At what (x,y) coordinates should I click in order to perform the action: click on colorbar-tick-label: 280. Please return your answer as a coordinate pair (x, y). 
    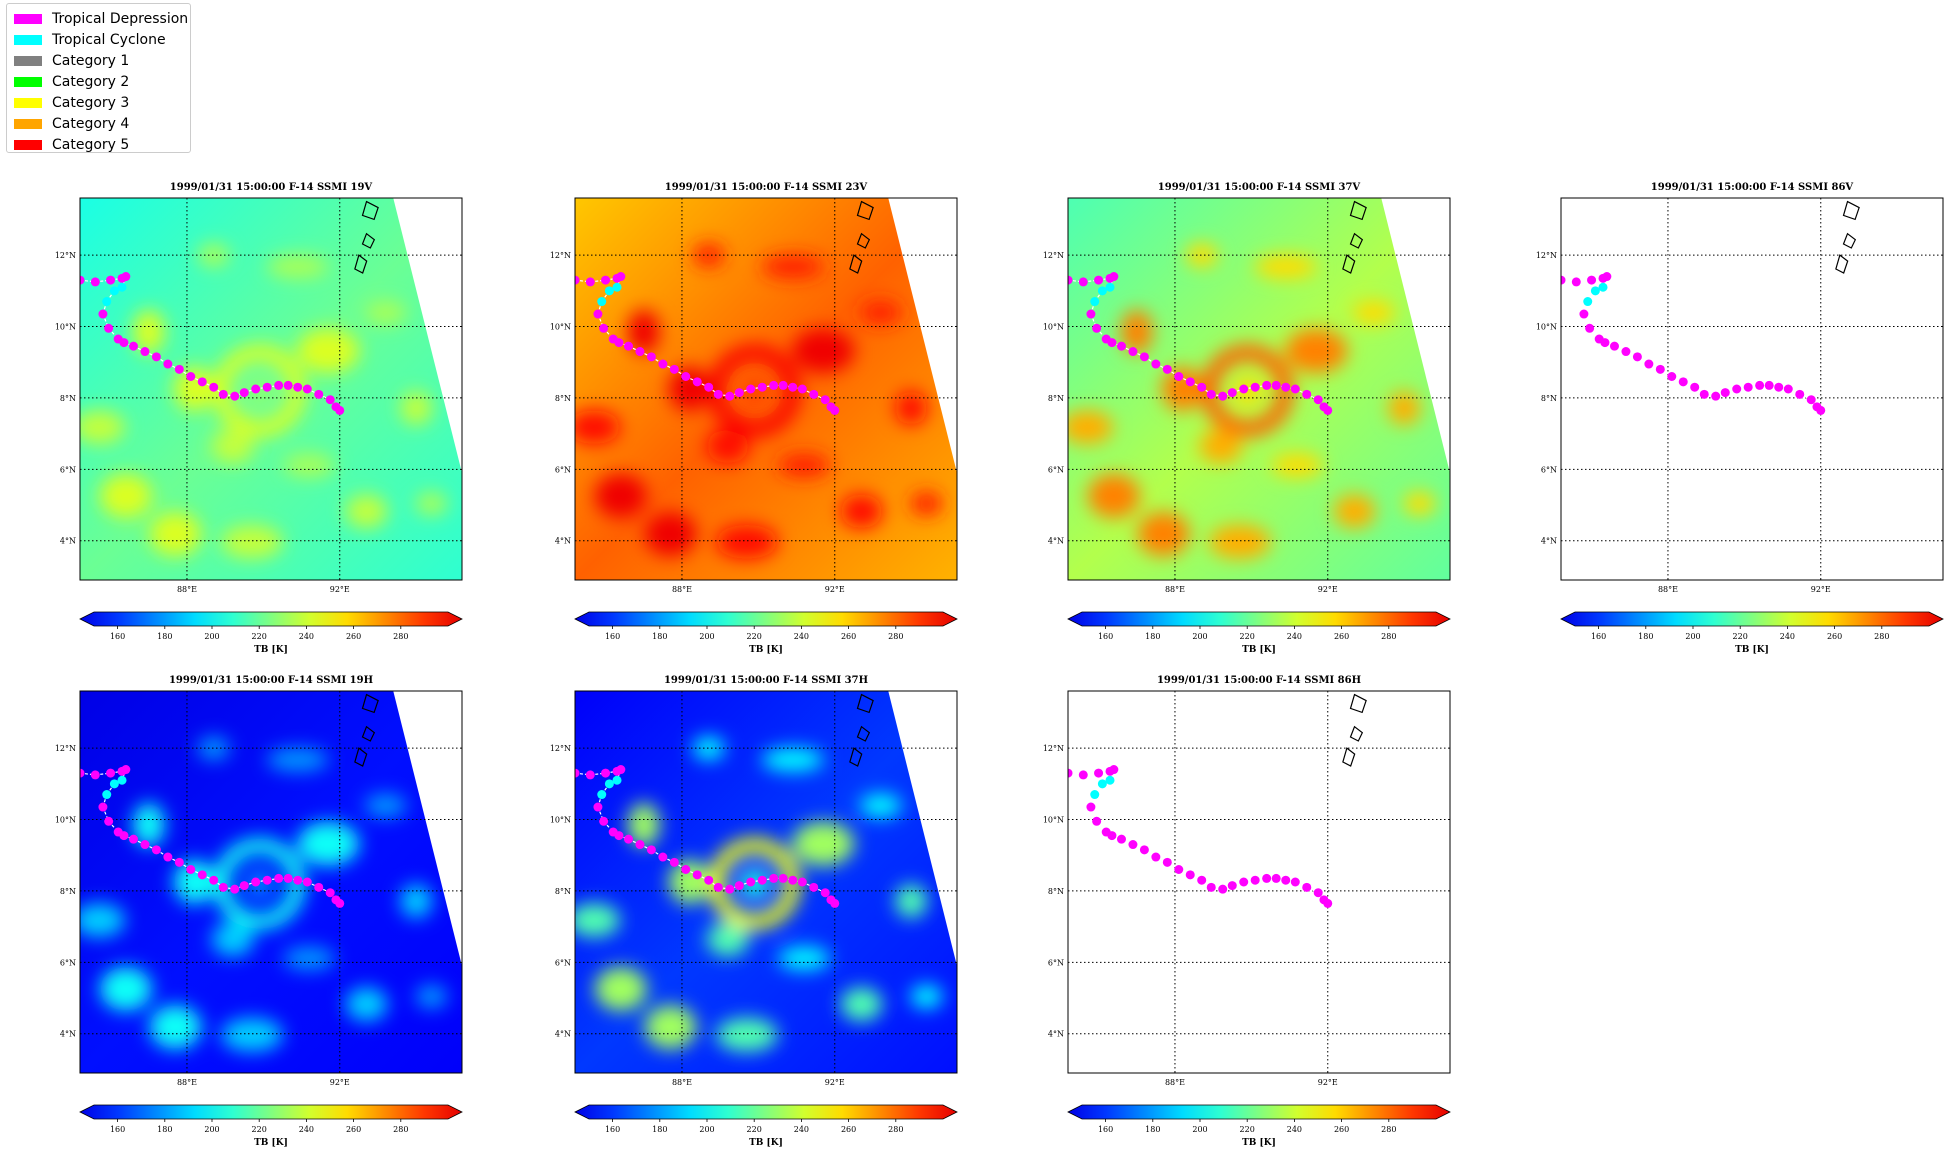
    Looking at the image, I should click on (400, 1129).